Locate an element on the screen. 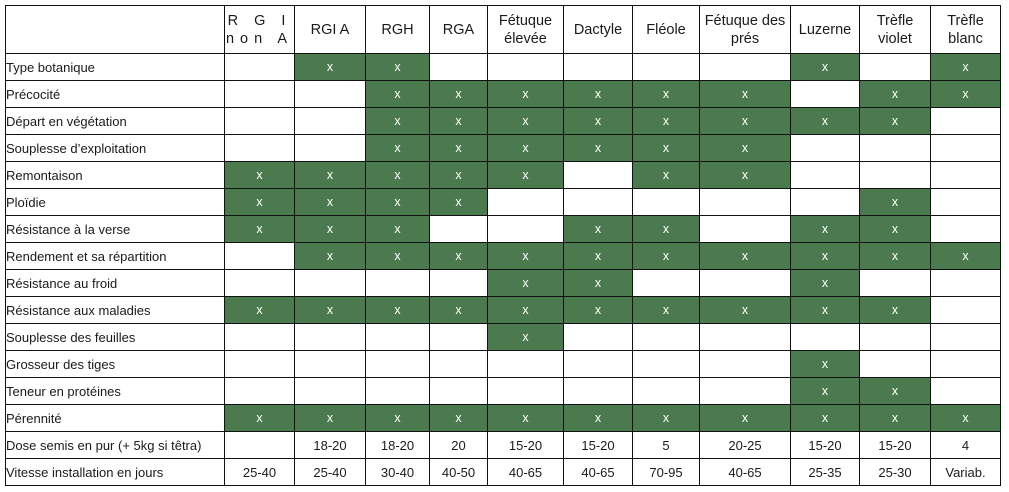 The image size is (1009, 492). column-header-label: Trèfle violet is located at coordinates (895, 29).